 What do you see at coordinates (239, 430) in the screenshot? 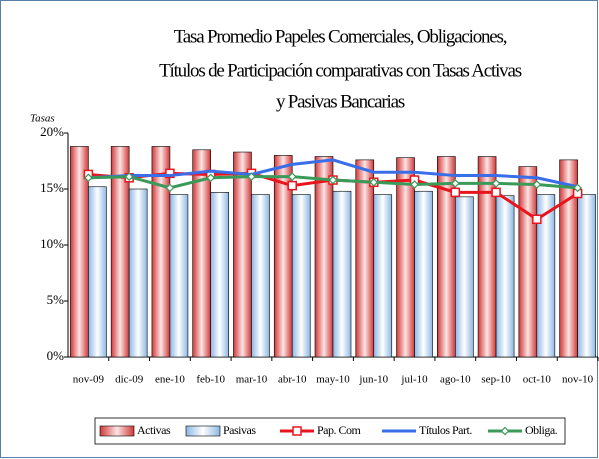
I see `legend-label: Pasivas` at bounding box center [239, 430].